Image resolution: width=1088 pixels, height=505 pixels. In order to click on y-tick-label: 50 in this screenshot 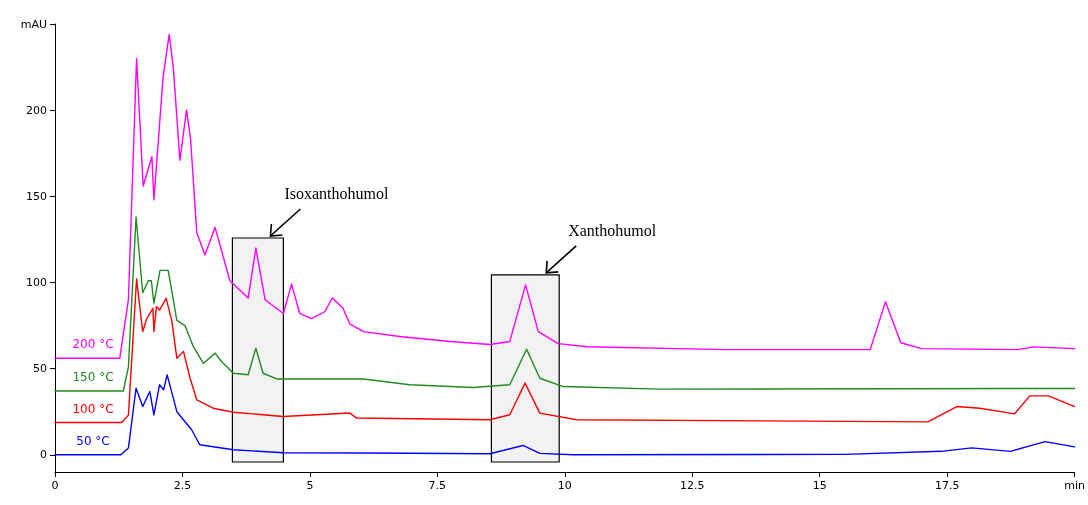, I will do `click(40, 369)`.